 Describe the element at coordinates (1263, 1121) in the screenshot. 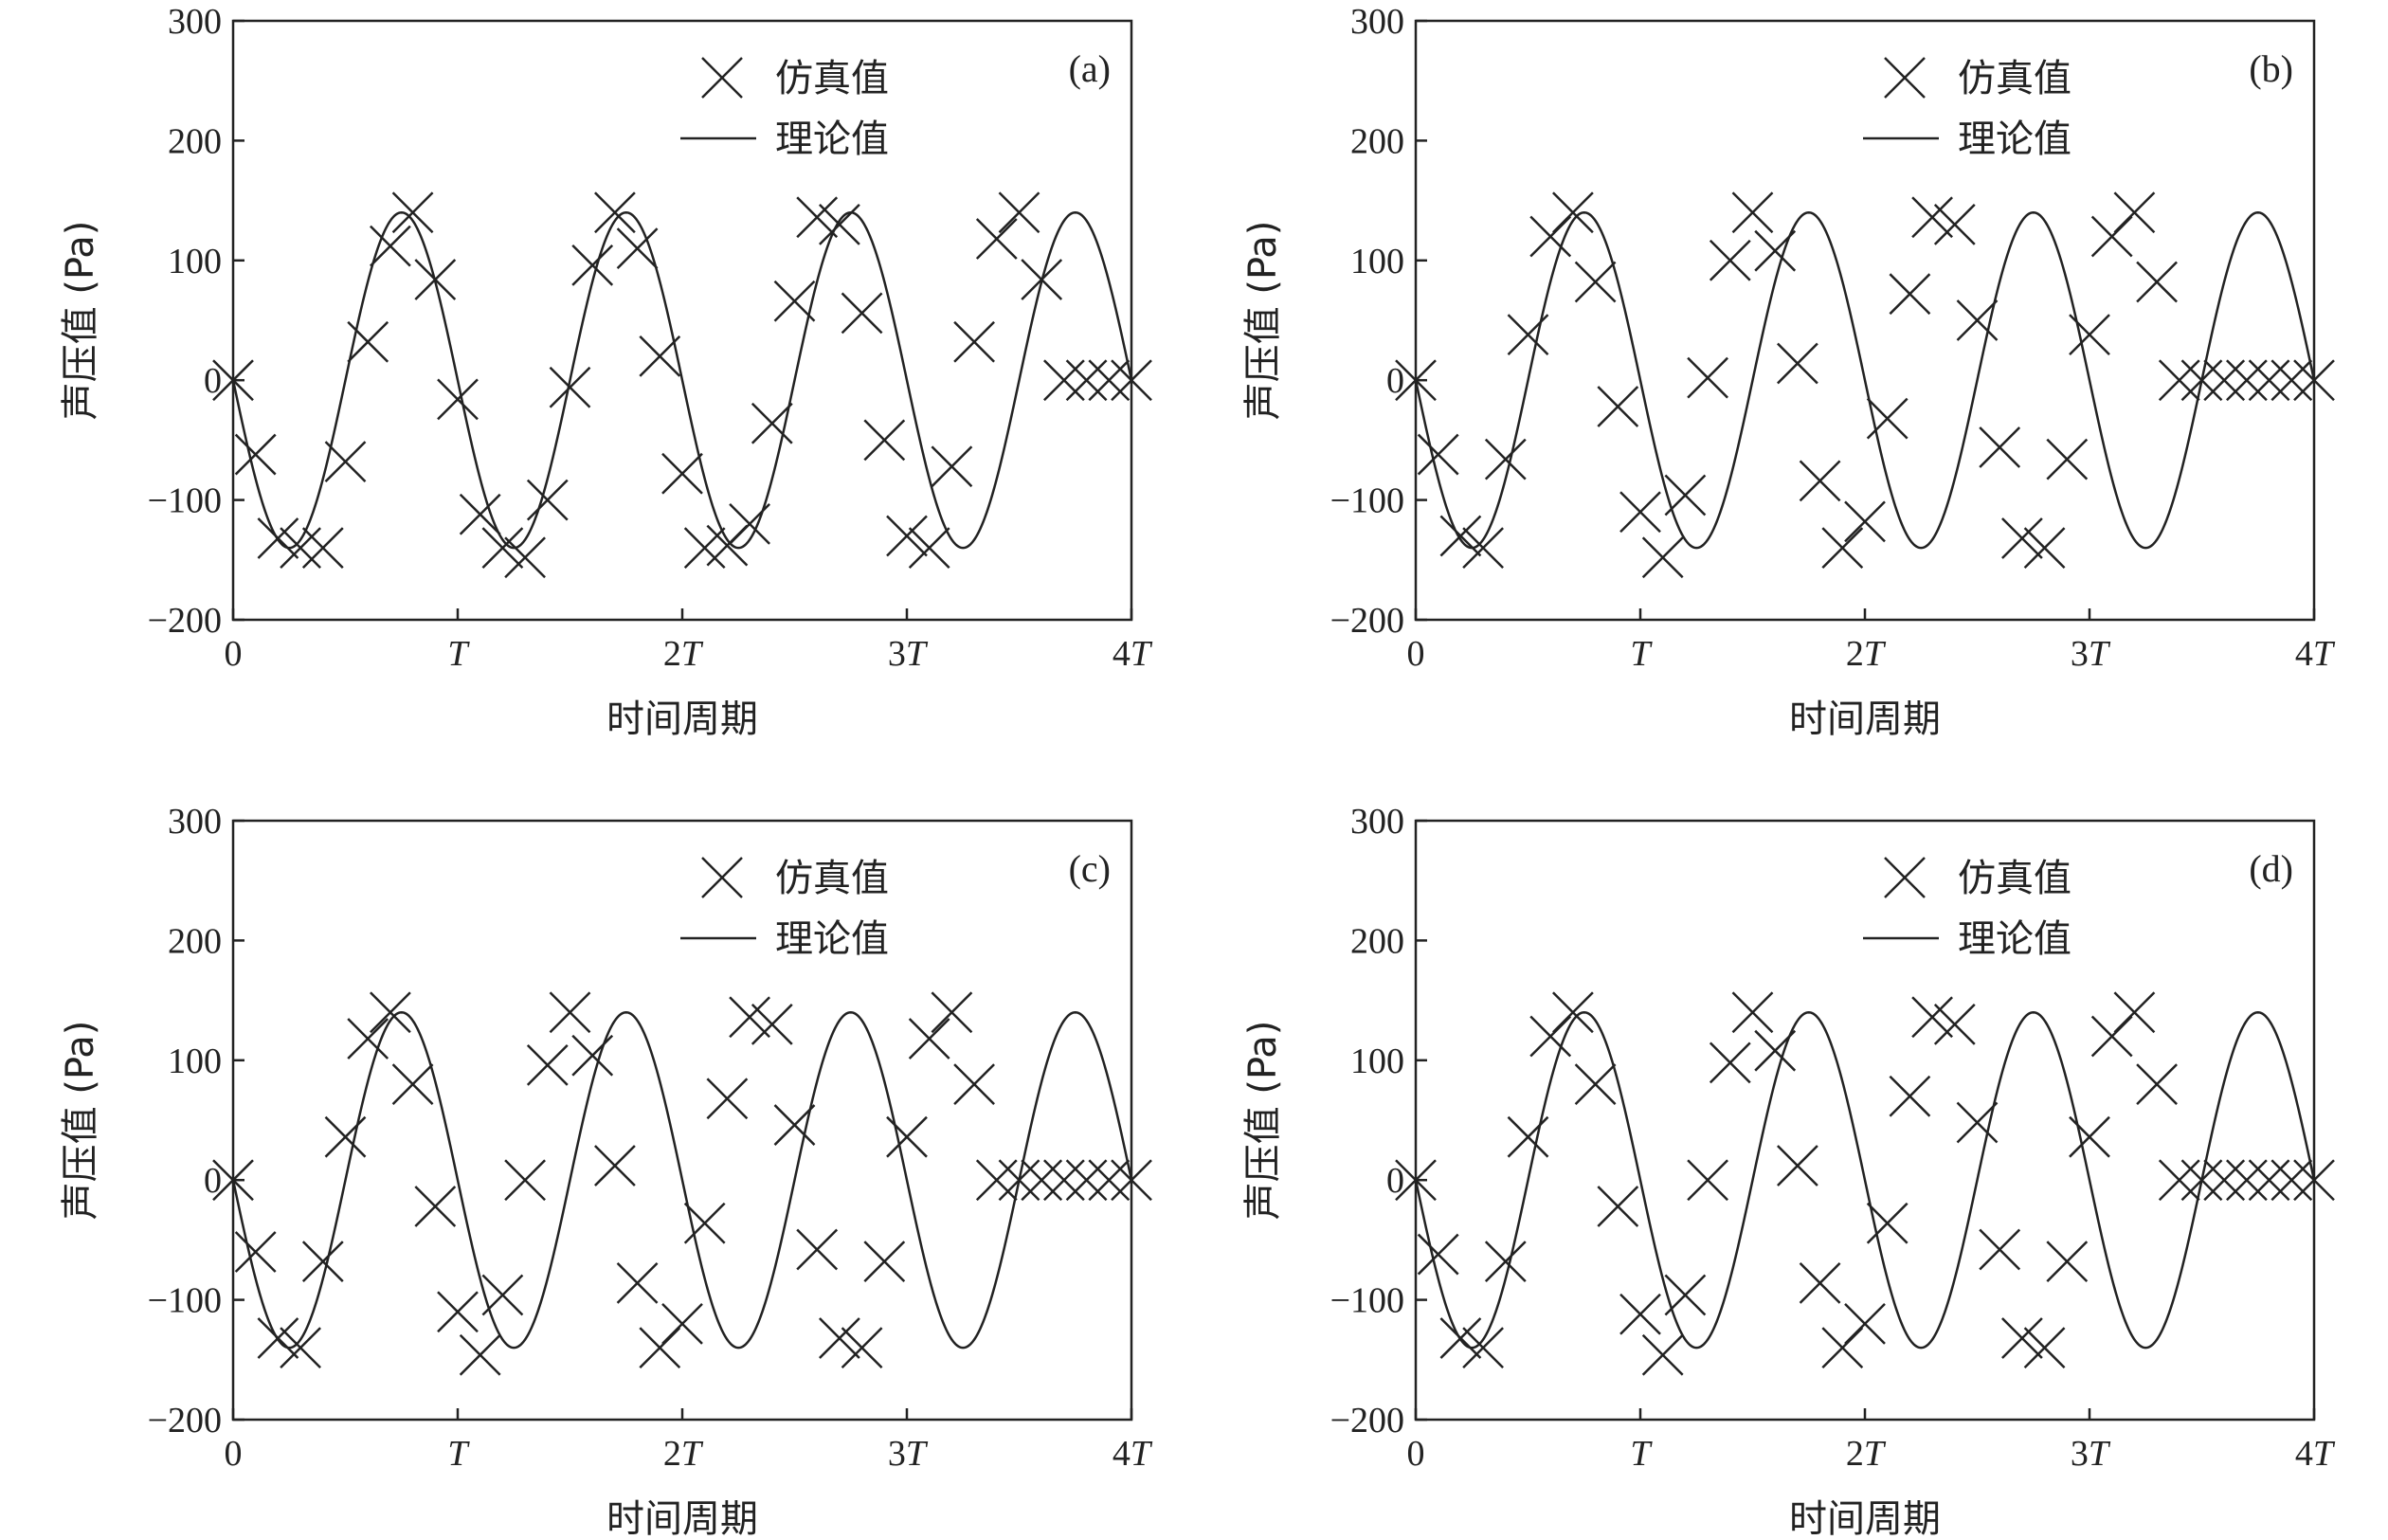

I see `y-axis-title: 声压值 (Pa)` at that location.